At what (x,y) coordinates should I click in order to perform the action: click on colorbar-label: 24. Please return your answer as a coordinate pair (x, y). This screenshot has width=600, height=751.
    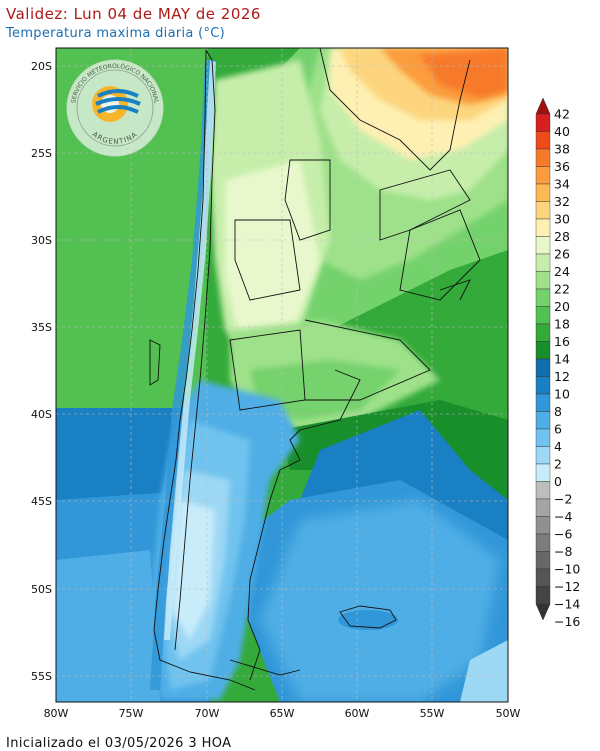
    Looking at the image, I should click on (562, 271).